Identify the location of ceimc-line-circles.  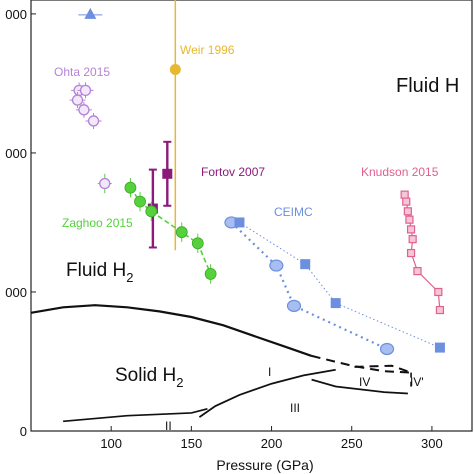
(309, 285).